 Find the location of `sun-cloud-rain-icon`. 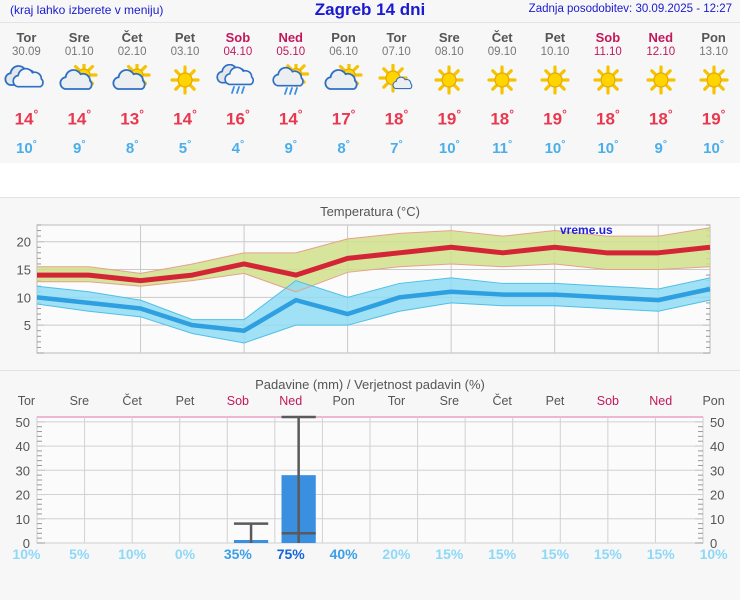

sun-cloud-rain-icon is located at coordinates (290, 79).